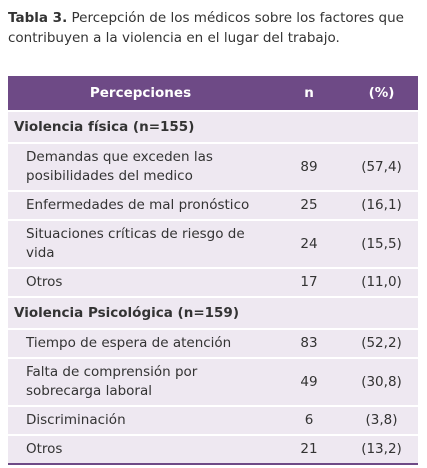 The height and width of the screenshot is (468, 427). What do you see at coordinates (140, 343) in the screenshot?
I see `perception: Tiempo de espera de atención` at bounding box center [140, 343].